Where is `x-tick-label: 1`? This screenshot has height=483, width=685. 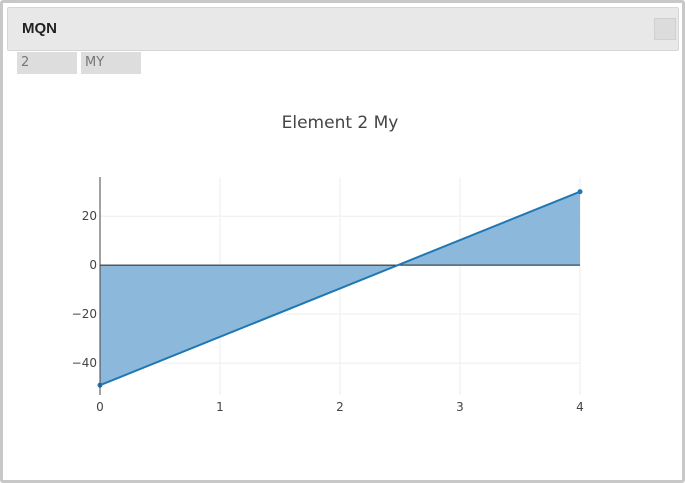
x-tick-label: 1 is located at coordinates (220, 407).